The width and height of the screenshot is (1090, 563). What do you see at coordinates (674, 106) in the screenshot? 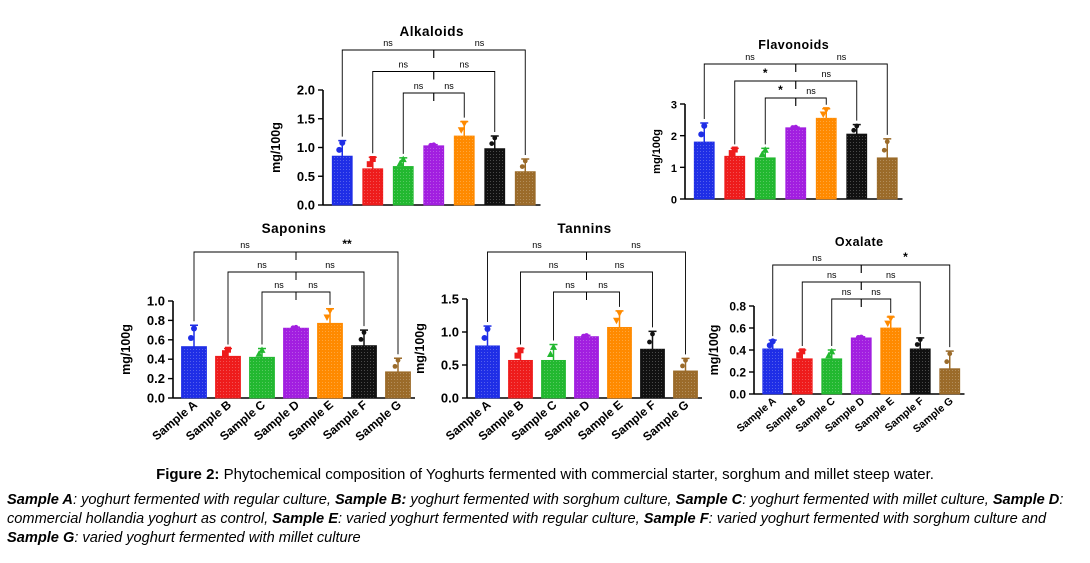
I see `y-tick-label: 3` at bounding box center [674, 106].